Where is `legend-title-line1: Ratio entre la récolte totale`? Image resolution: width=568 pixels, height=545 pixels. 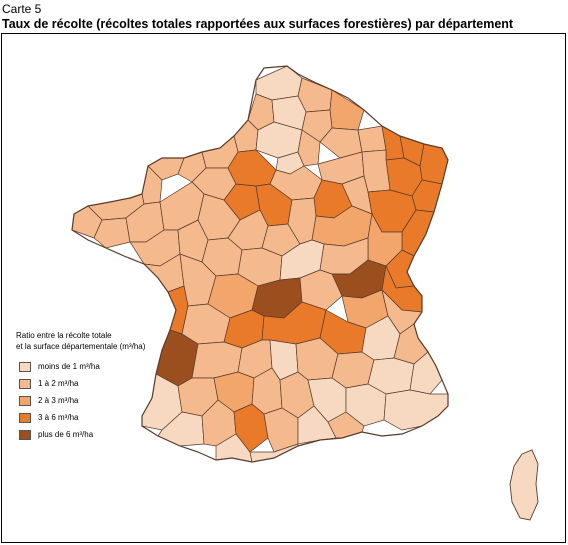
legend-title-line1: Ratio entre la récolte totale is located at coordinates (64, 335).